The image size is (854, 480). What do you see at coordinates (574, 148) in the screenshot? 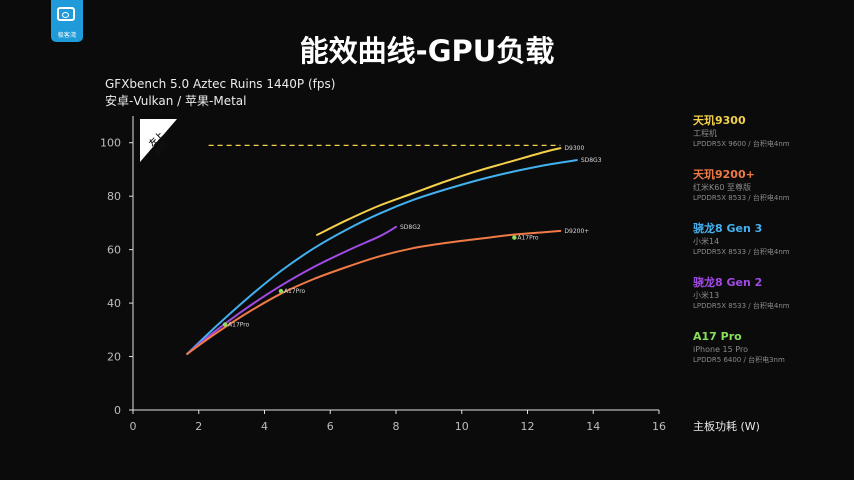
I see `series-end-label-d9300: D9300` at bounding box center [574, 148].